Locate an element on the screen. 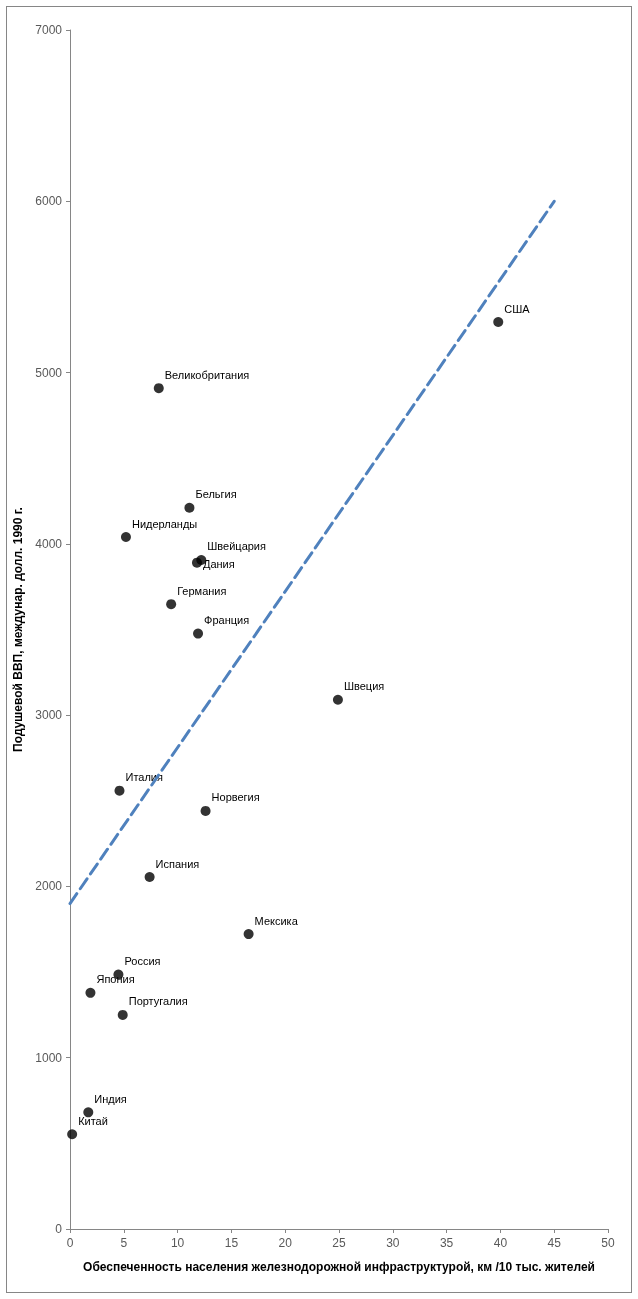  annotation: США is located at coordinates (517, 308).